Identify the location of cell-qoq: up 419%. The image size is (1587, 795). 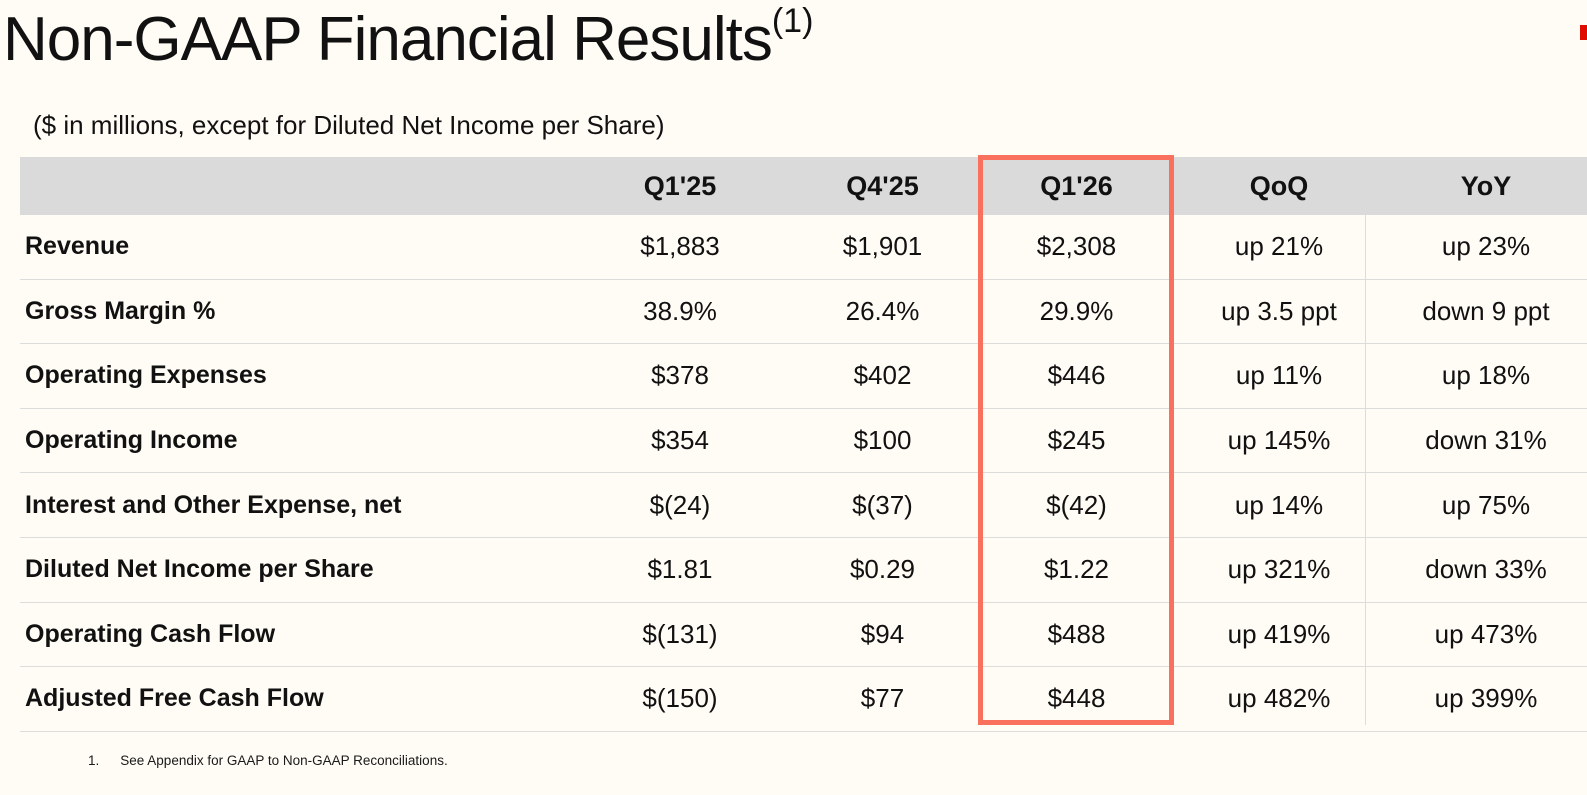
(1279, 633).